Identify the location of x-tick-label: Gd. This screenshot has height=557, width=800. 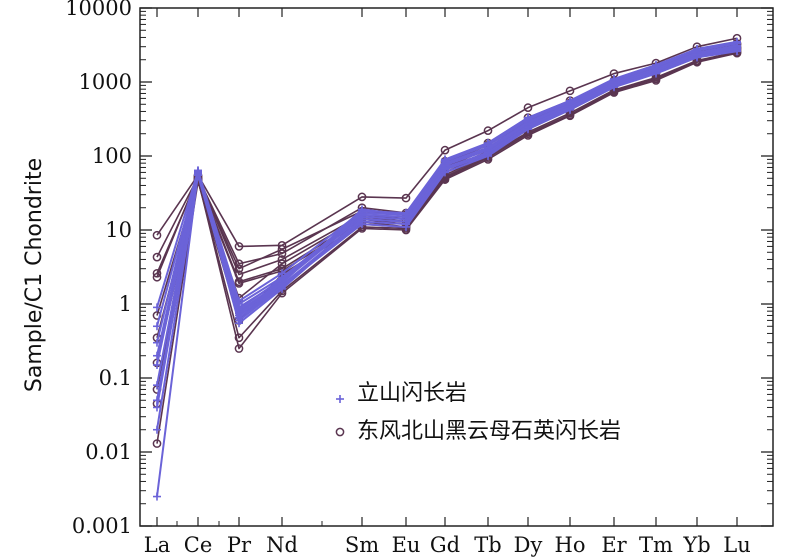
(445, 545).